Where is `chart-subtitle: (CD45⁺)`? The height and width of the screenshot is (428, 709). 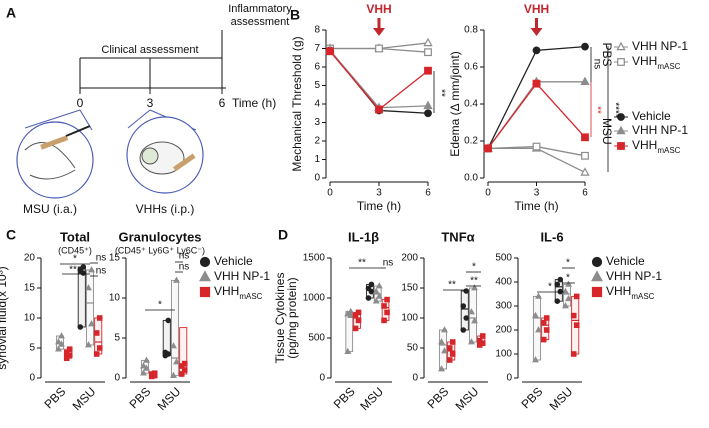
chart-subtitle: (CD45⁺) is located at coordinates (75, 250).